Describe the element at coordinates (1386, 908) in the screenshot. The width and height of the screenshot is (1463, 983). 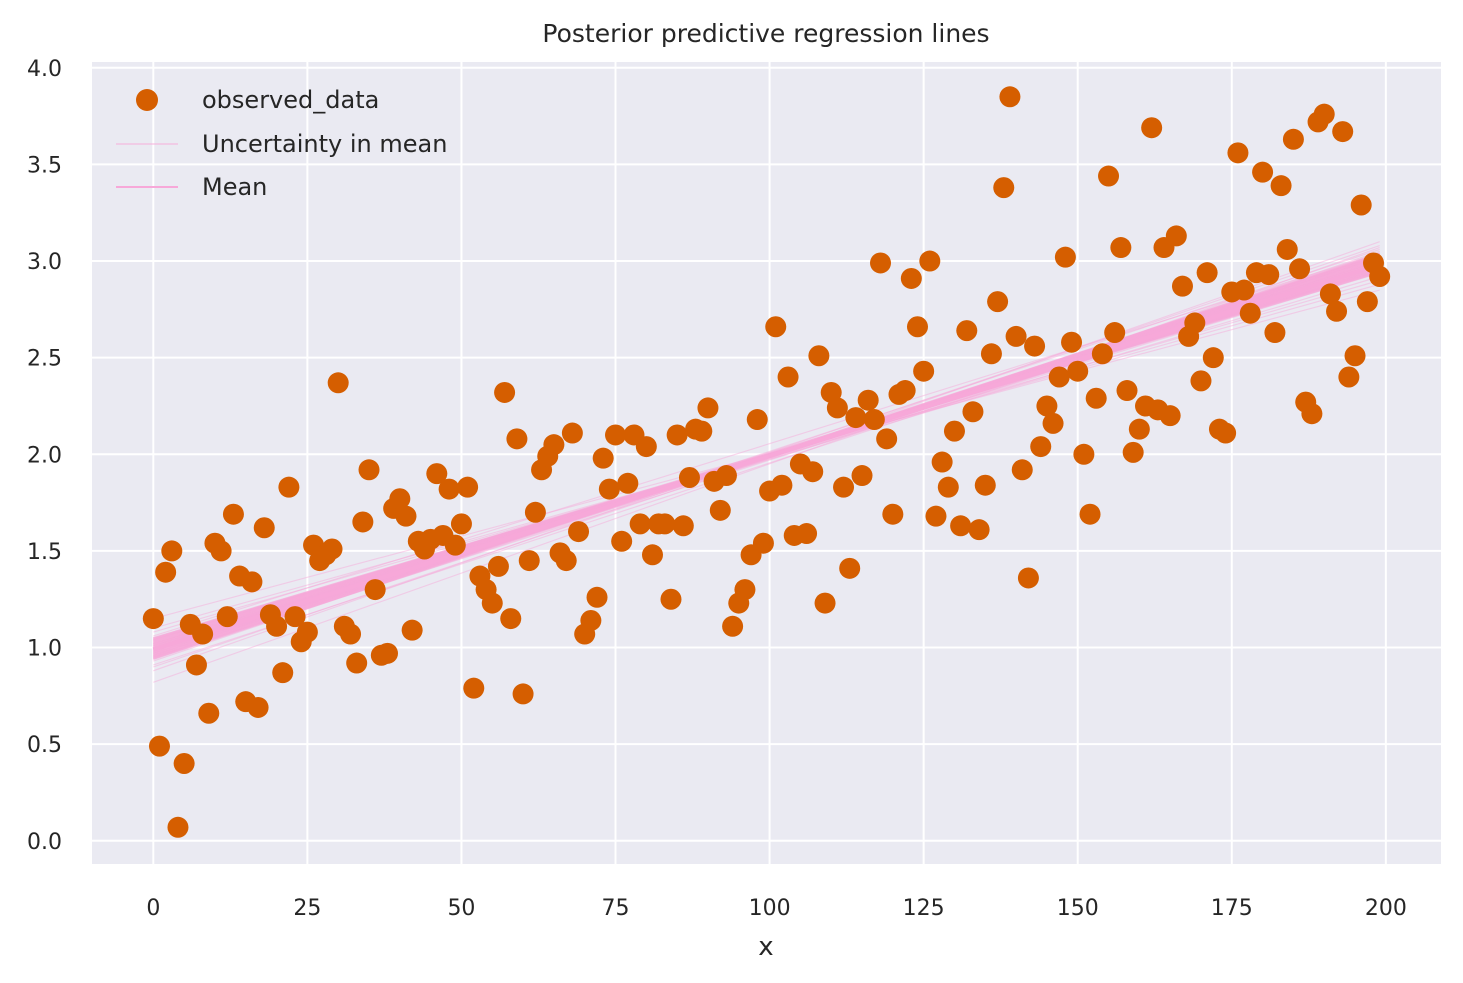
I see `x-tick-label: 200` at that location.